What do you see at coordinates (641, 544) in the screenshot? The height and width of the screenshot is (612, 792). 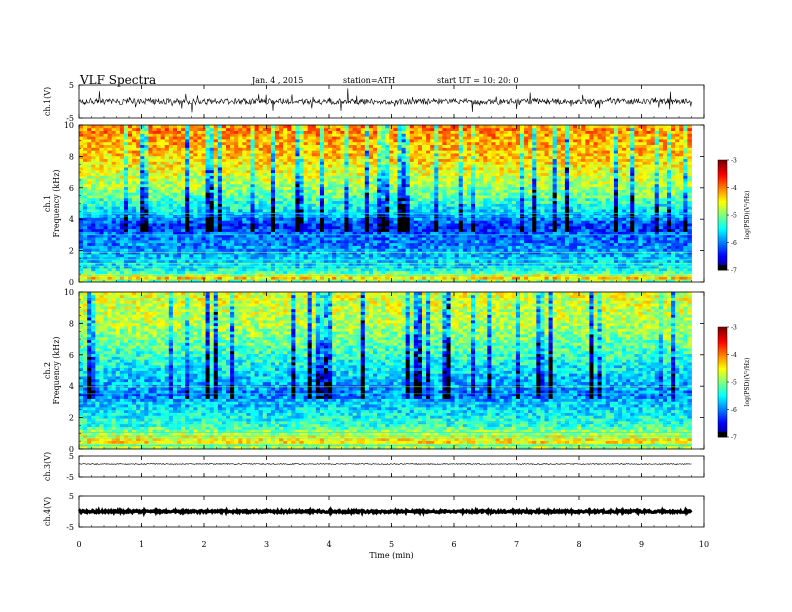 I see `xtick-label: 9` at bounding box center [641, 544].